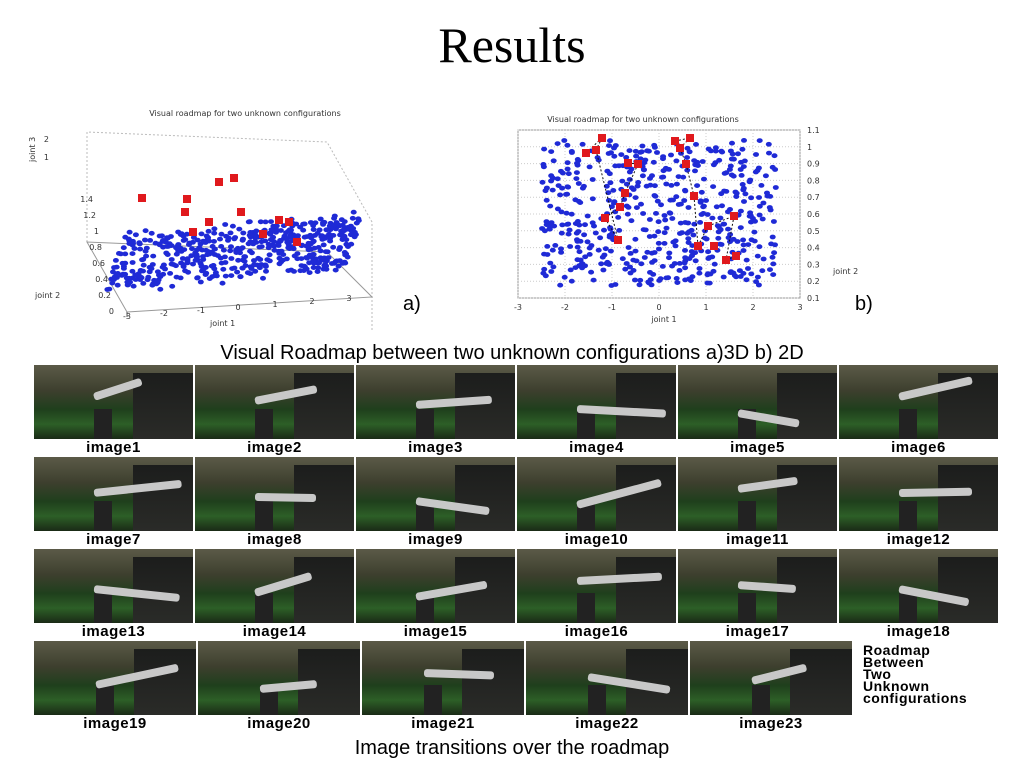  Describe the element at coordinates (705, 307) in the screenshot. I see `plot-2d-xtick: 1` at that location.